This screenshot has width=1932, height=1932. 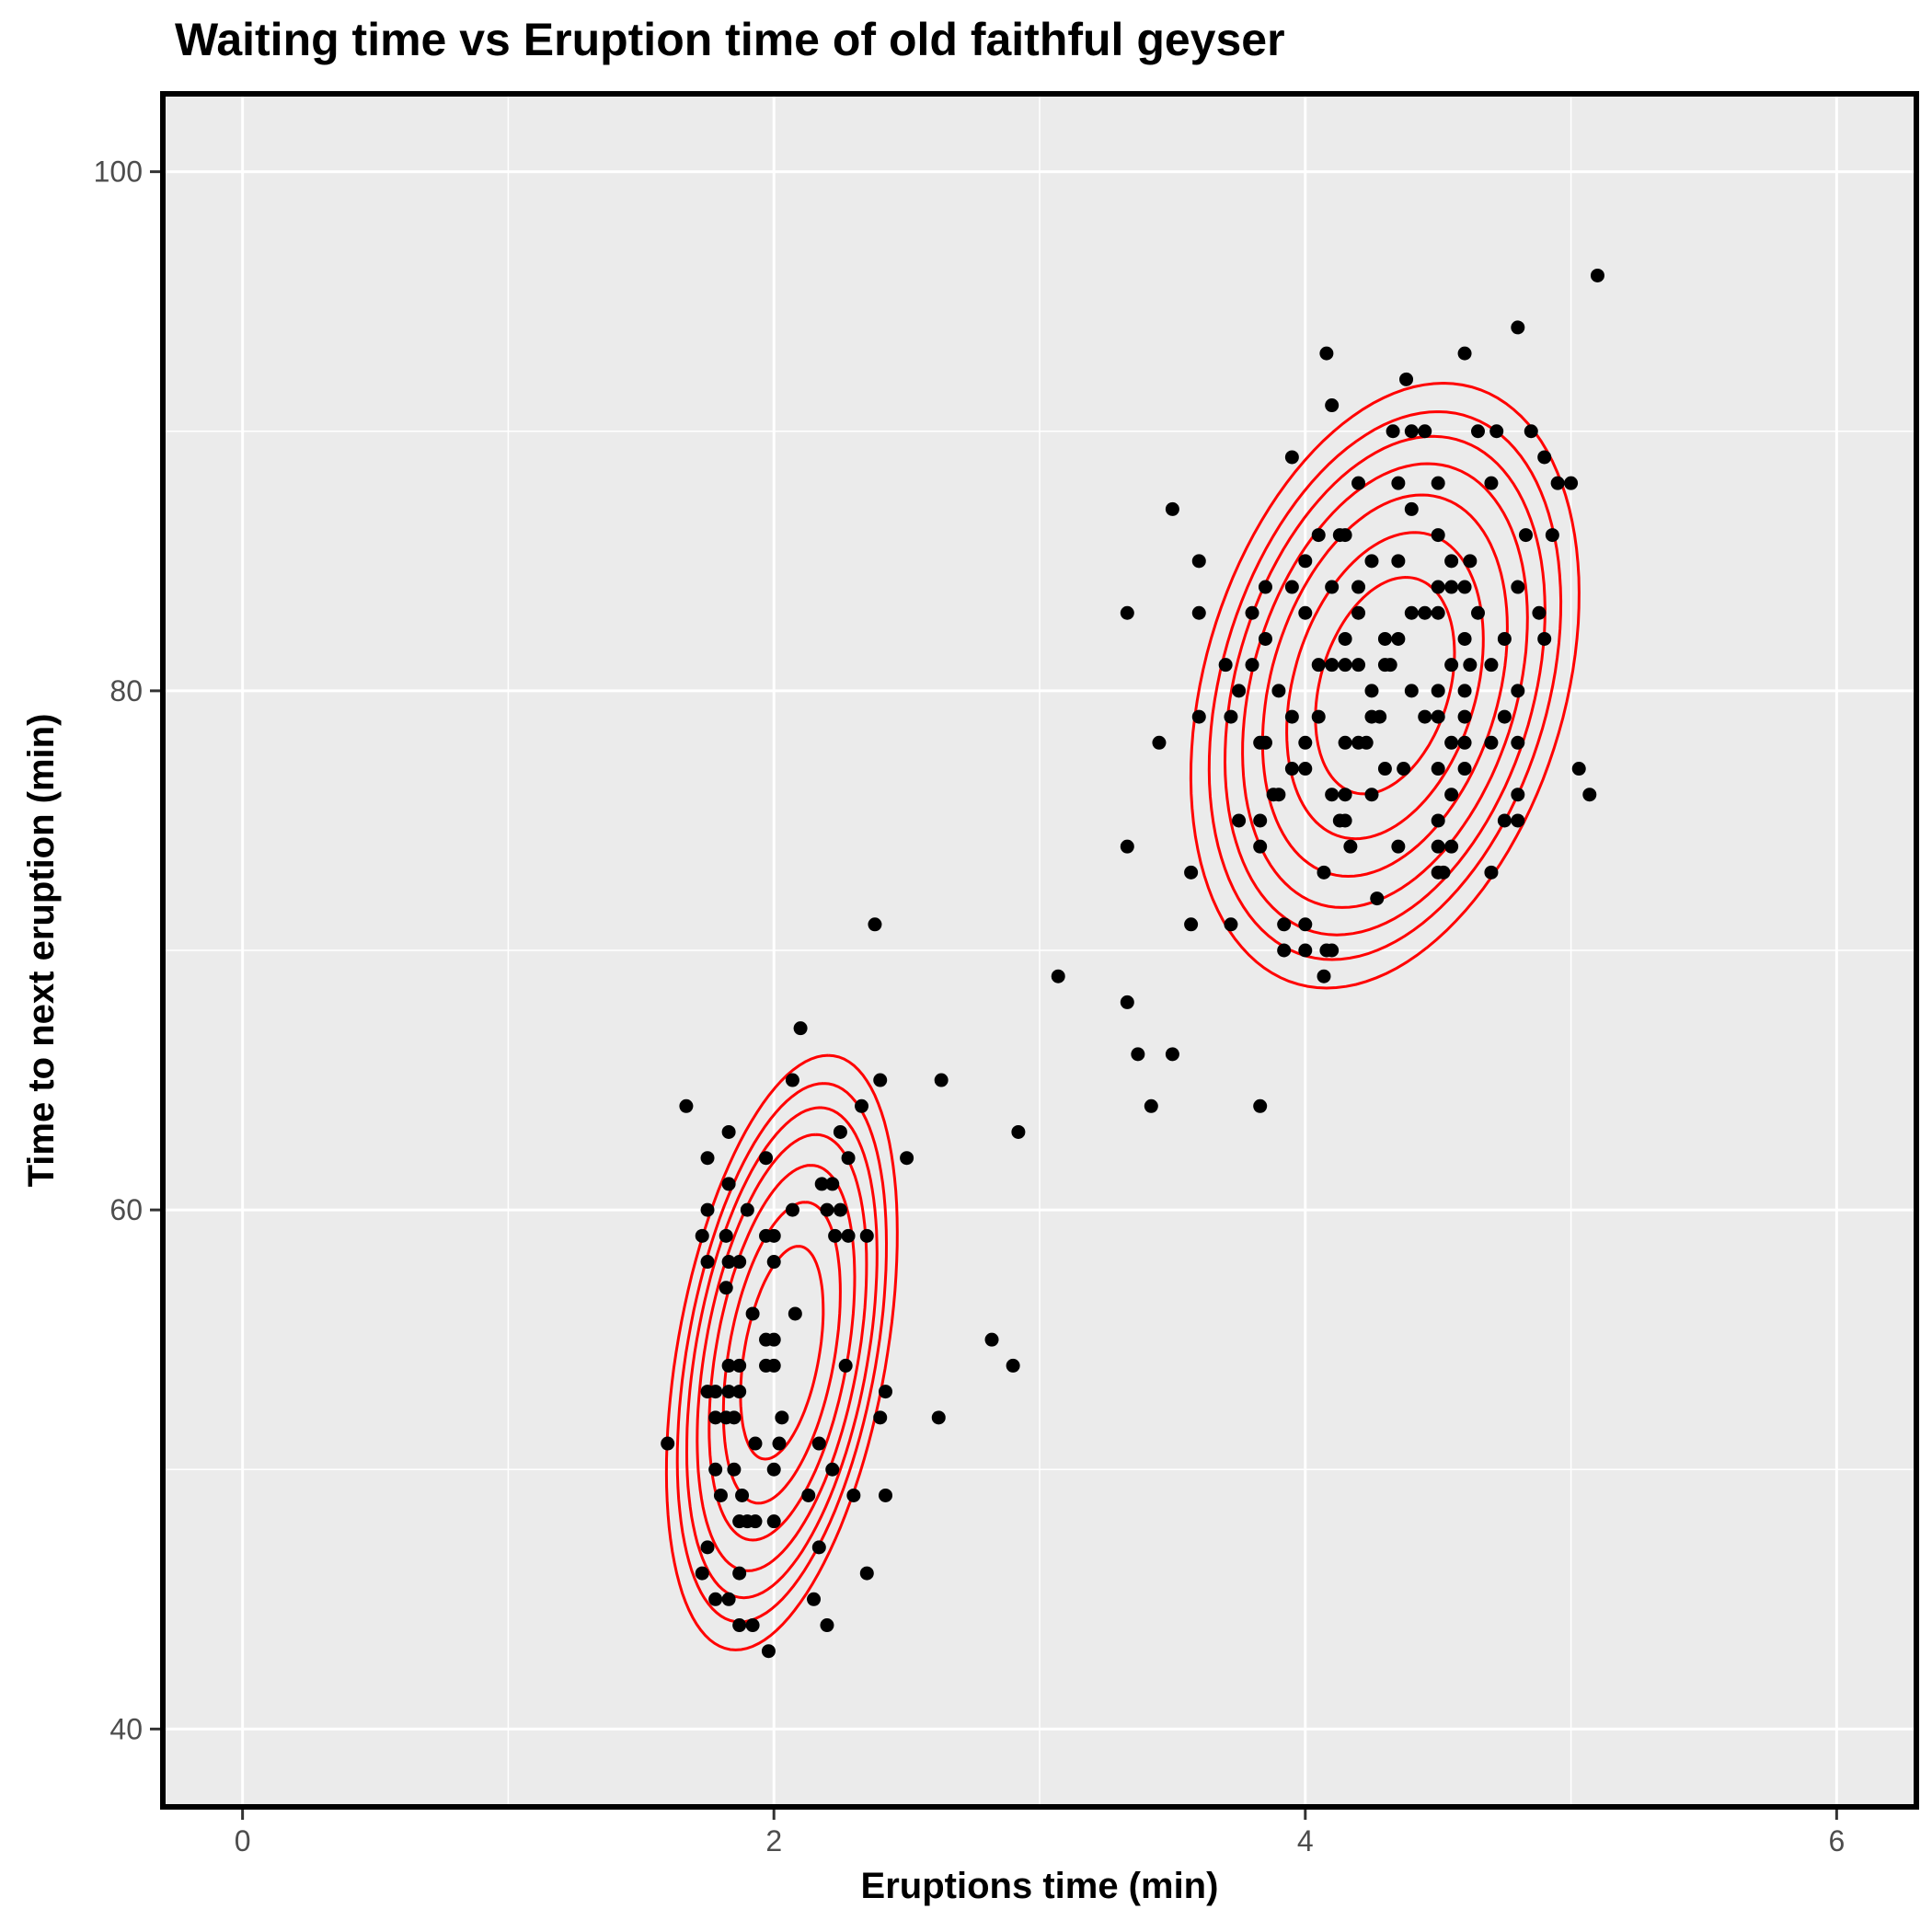 What do you see at coordinates (1836, 1840) in the screenshot?
I see `x-tick-label: 6` at bounding box center [1836, 1840].